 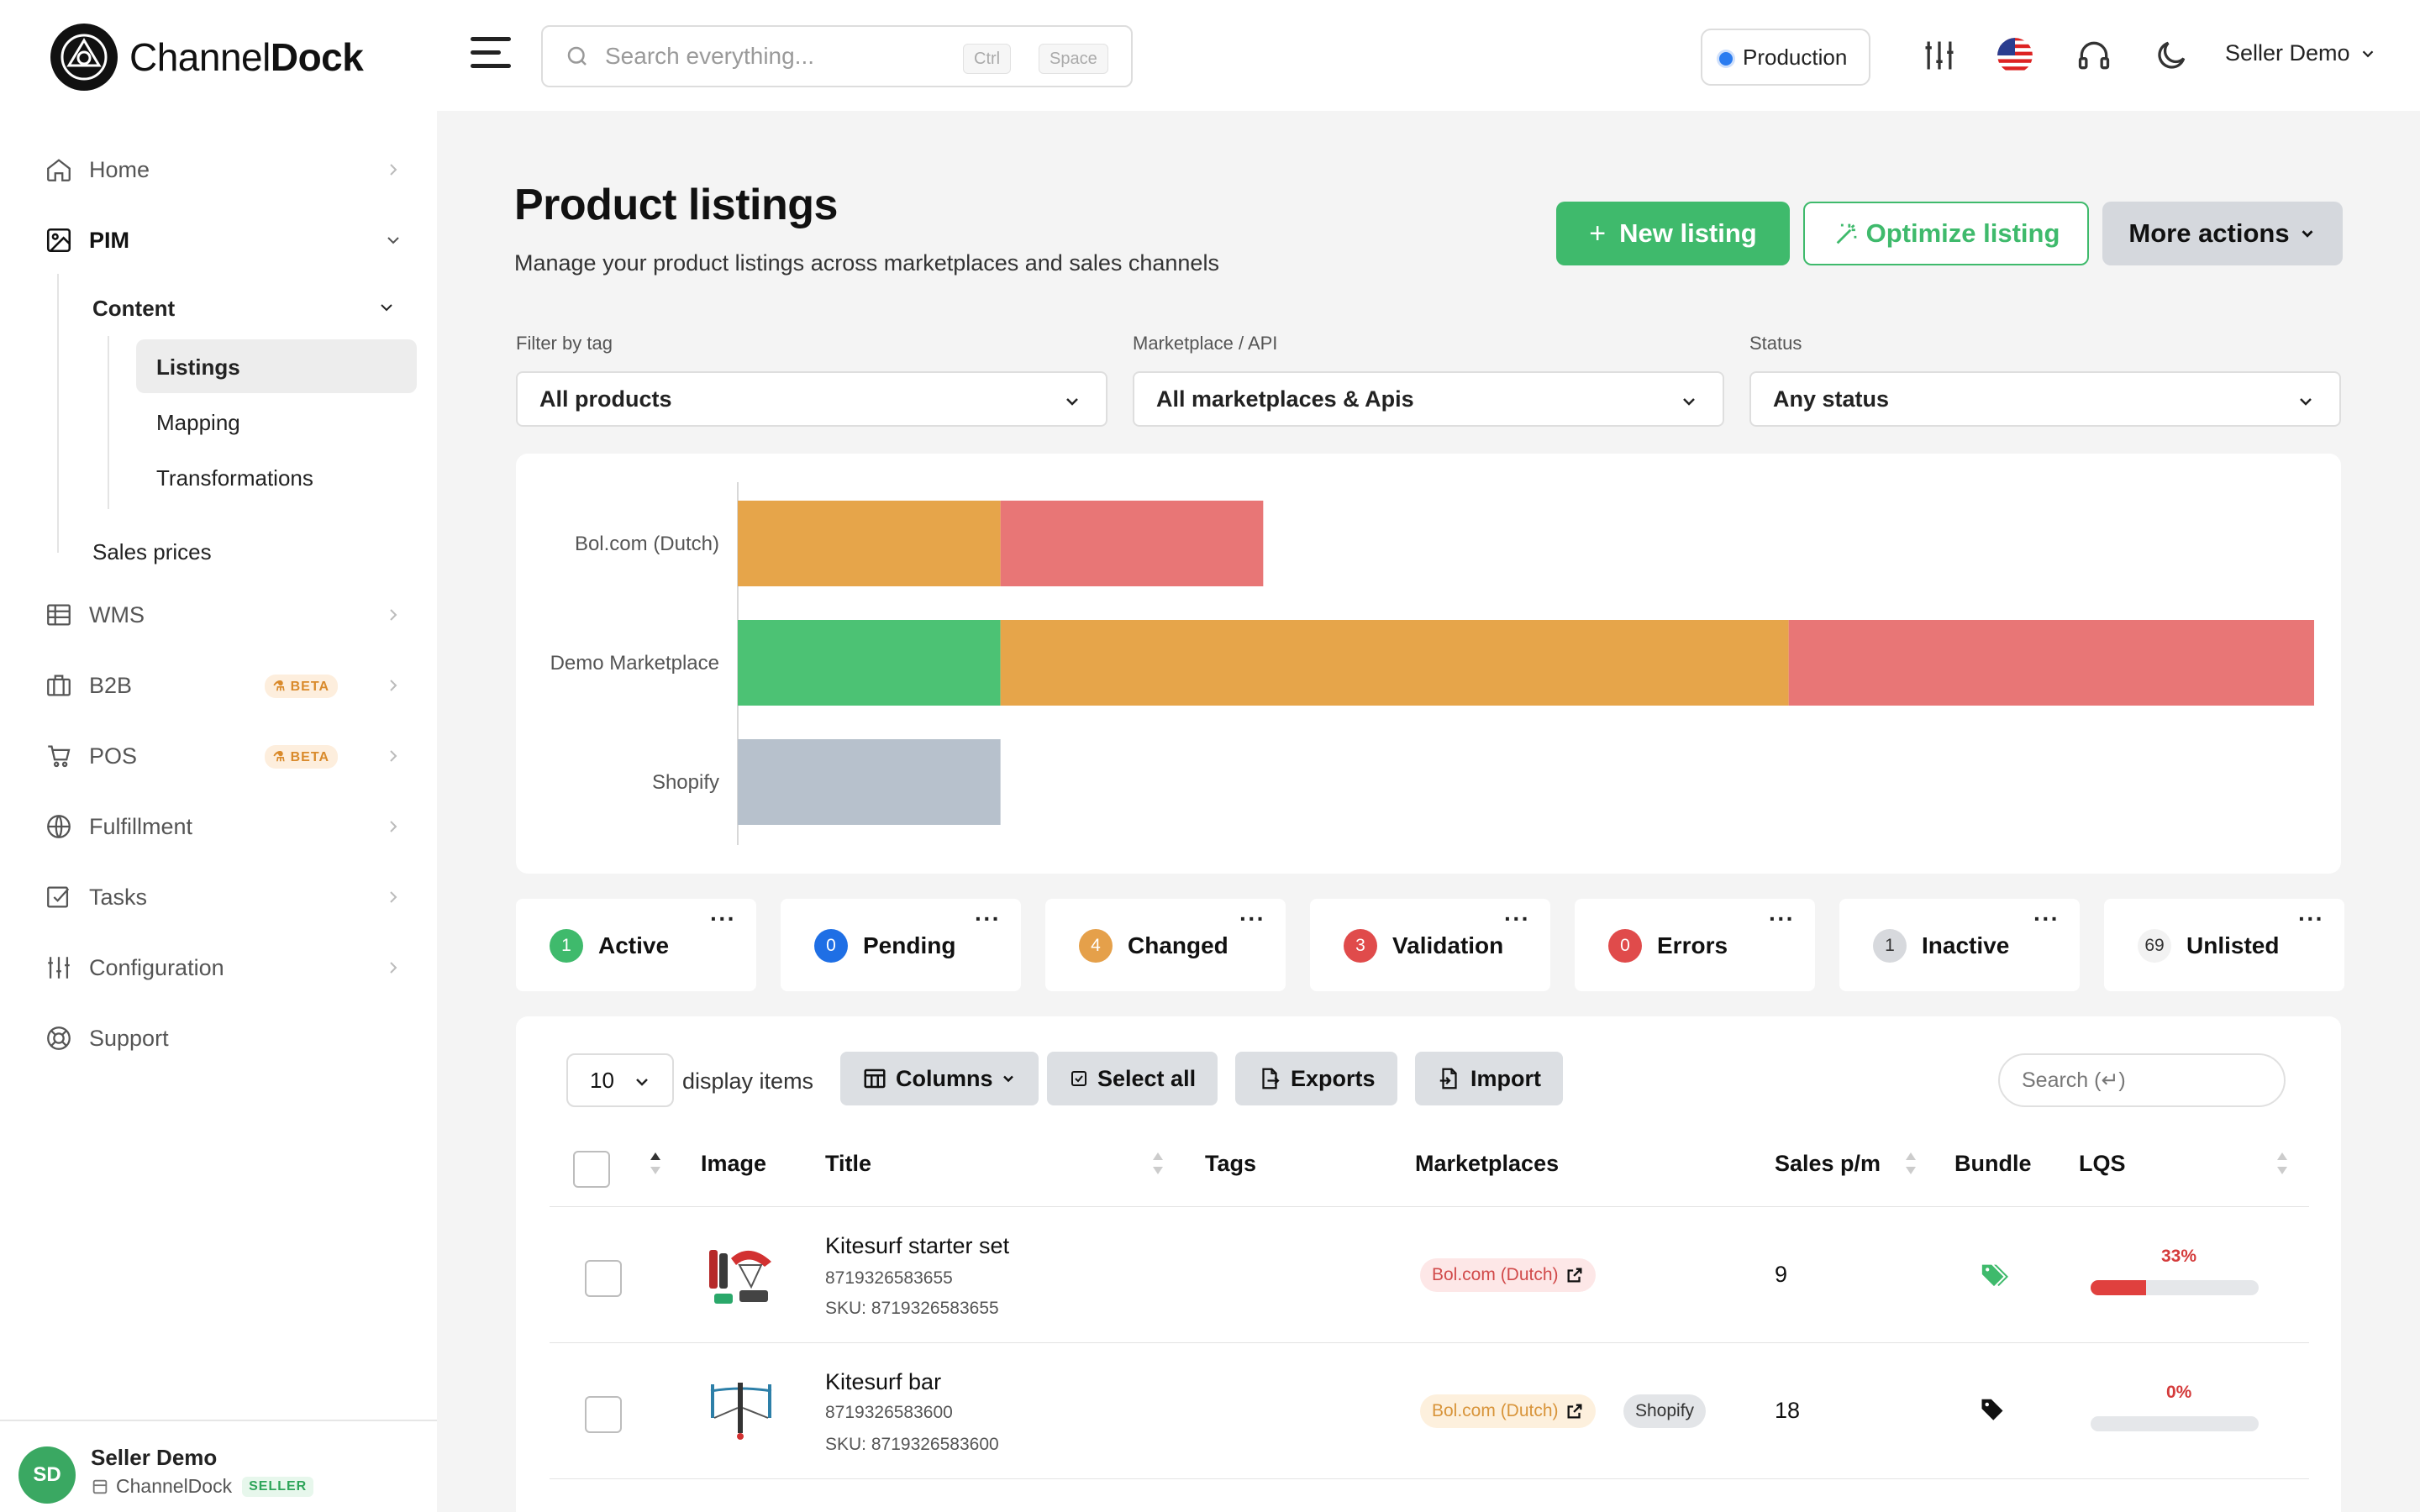 I want to click on select-all-checkbox, so click(x=591, y=1169).